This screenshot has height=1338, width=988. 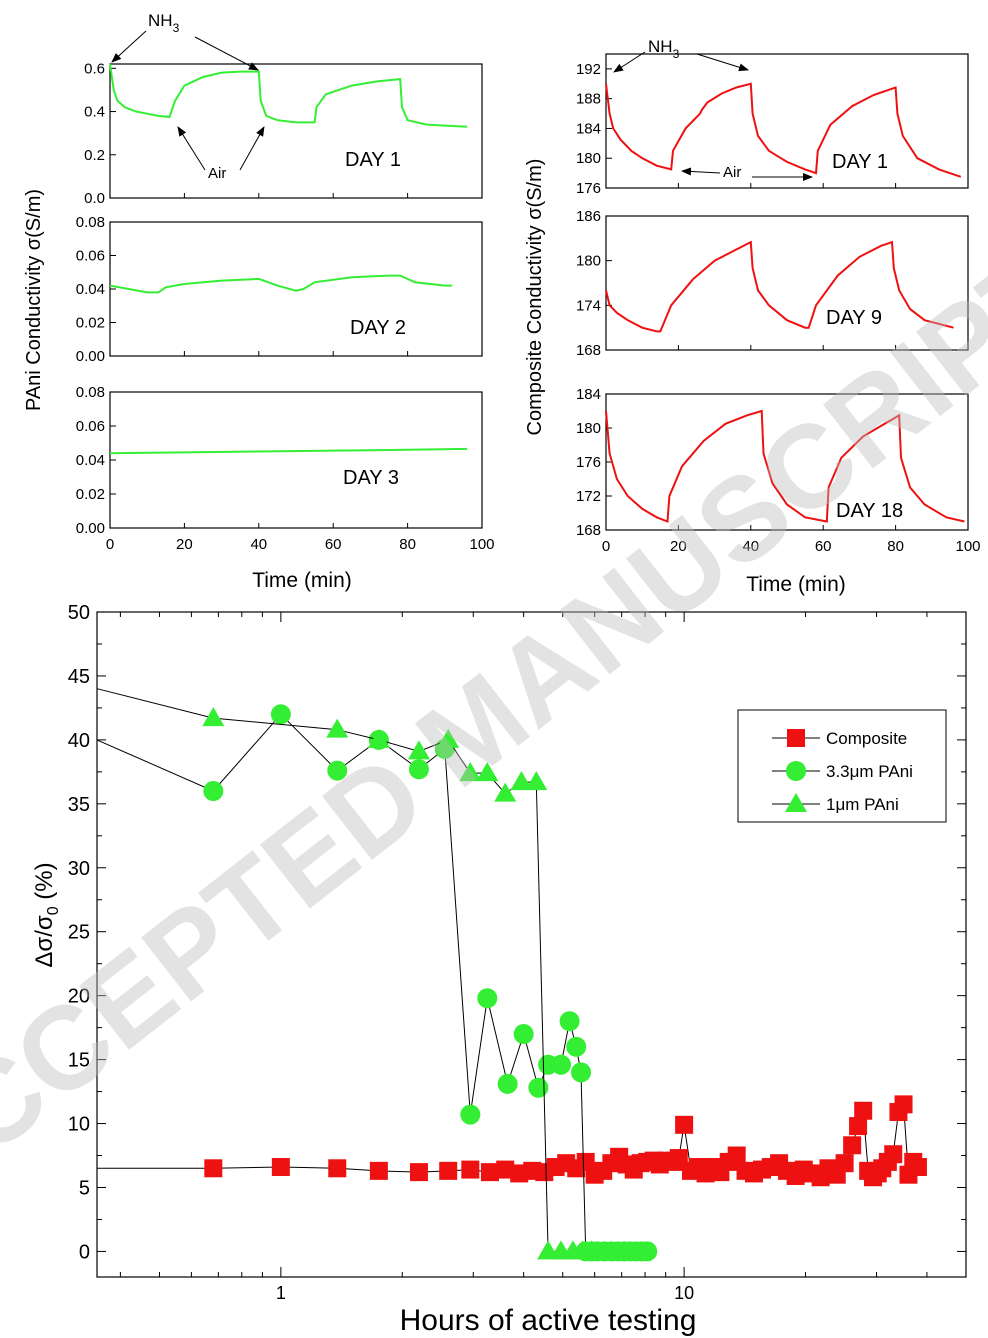 I want to click on pani-day3-label: DAY 3, so click(x=371, y=478).